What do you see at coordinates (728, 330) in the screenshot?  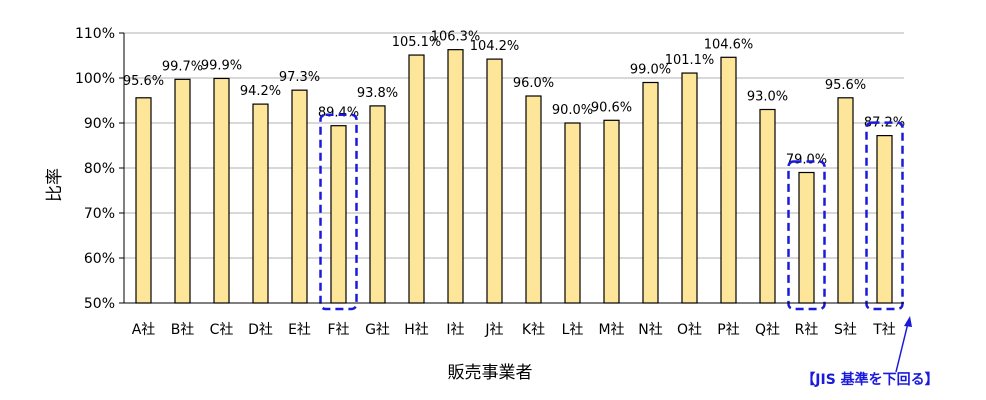 I see `x-tick-label: P社` at bounding box center [728, 330].